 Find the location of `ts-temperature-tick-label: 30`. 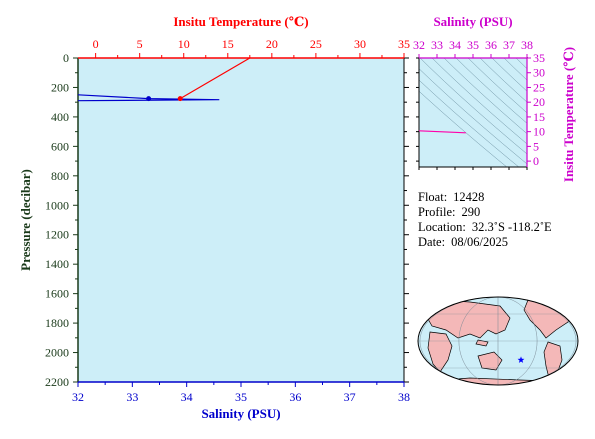

ts-temperature-tick-label: 30 is located at coordinates (539, 73).